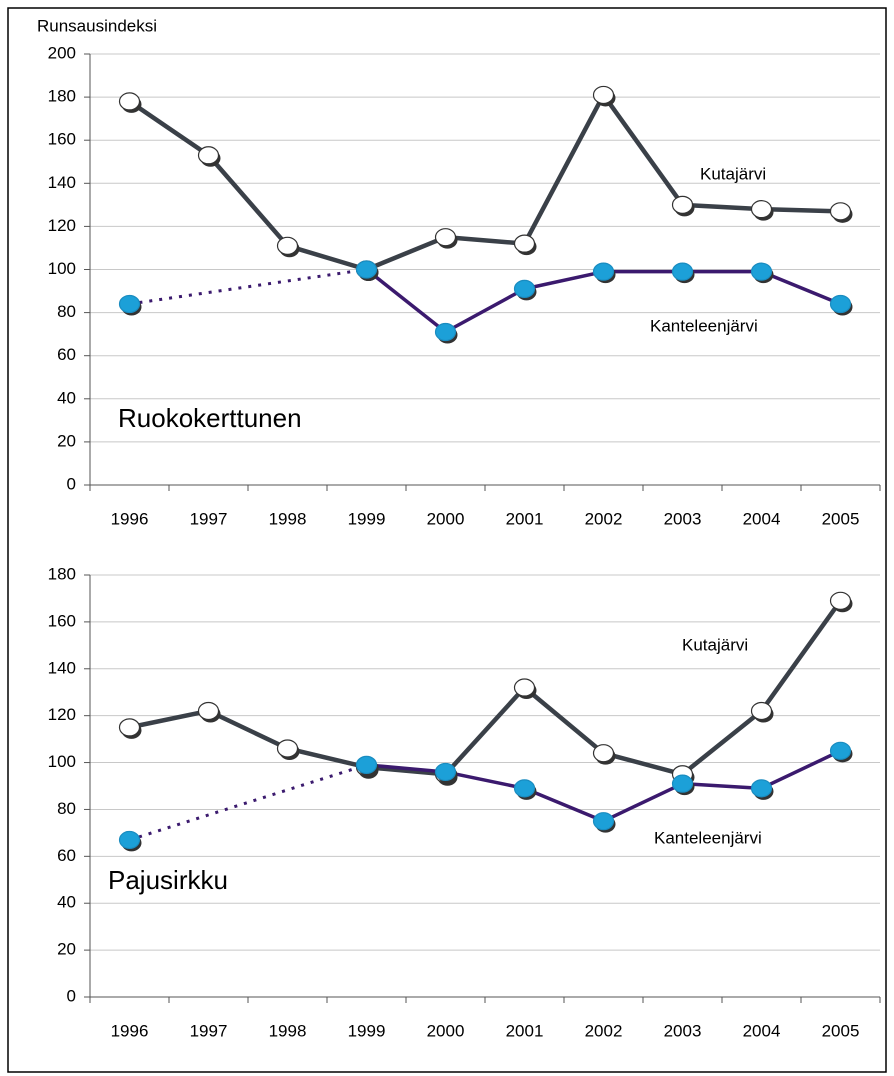 The height and width of the screenshot is (1076, 894). Describe the element at coordinates (248, 802) in the screenshot. I see `gap-connector` at that location.